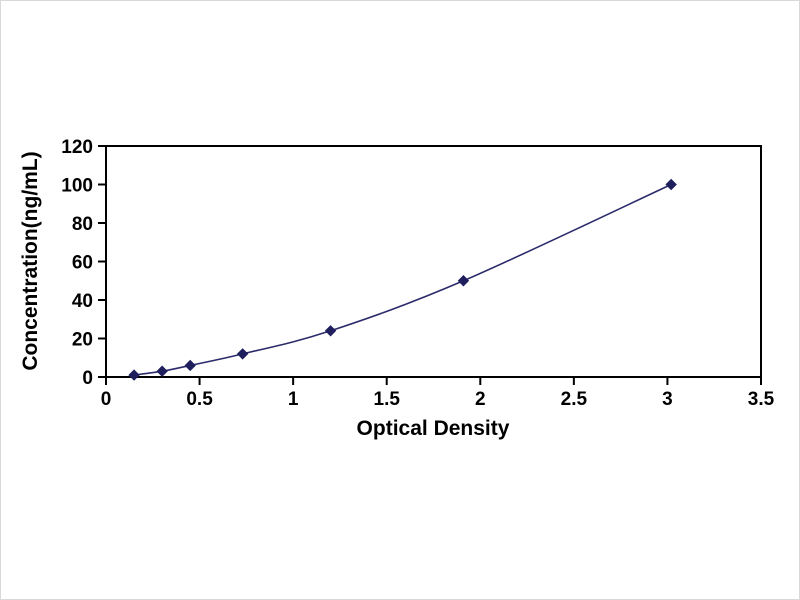  What do you see at coordinates (667, 399) in the screenshot?
I see `x-tick-label: 3` at bounding box center [667, 399].